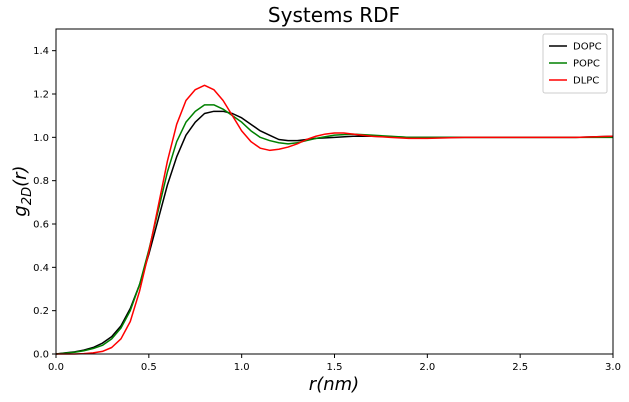 Image resolution: width=629 pixels, height=402 pixels. Describe the element at coordinates (22, 190) in the screenshot. I see `y-axis-label: g2D(r)` at that location.